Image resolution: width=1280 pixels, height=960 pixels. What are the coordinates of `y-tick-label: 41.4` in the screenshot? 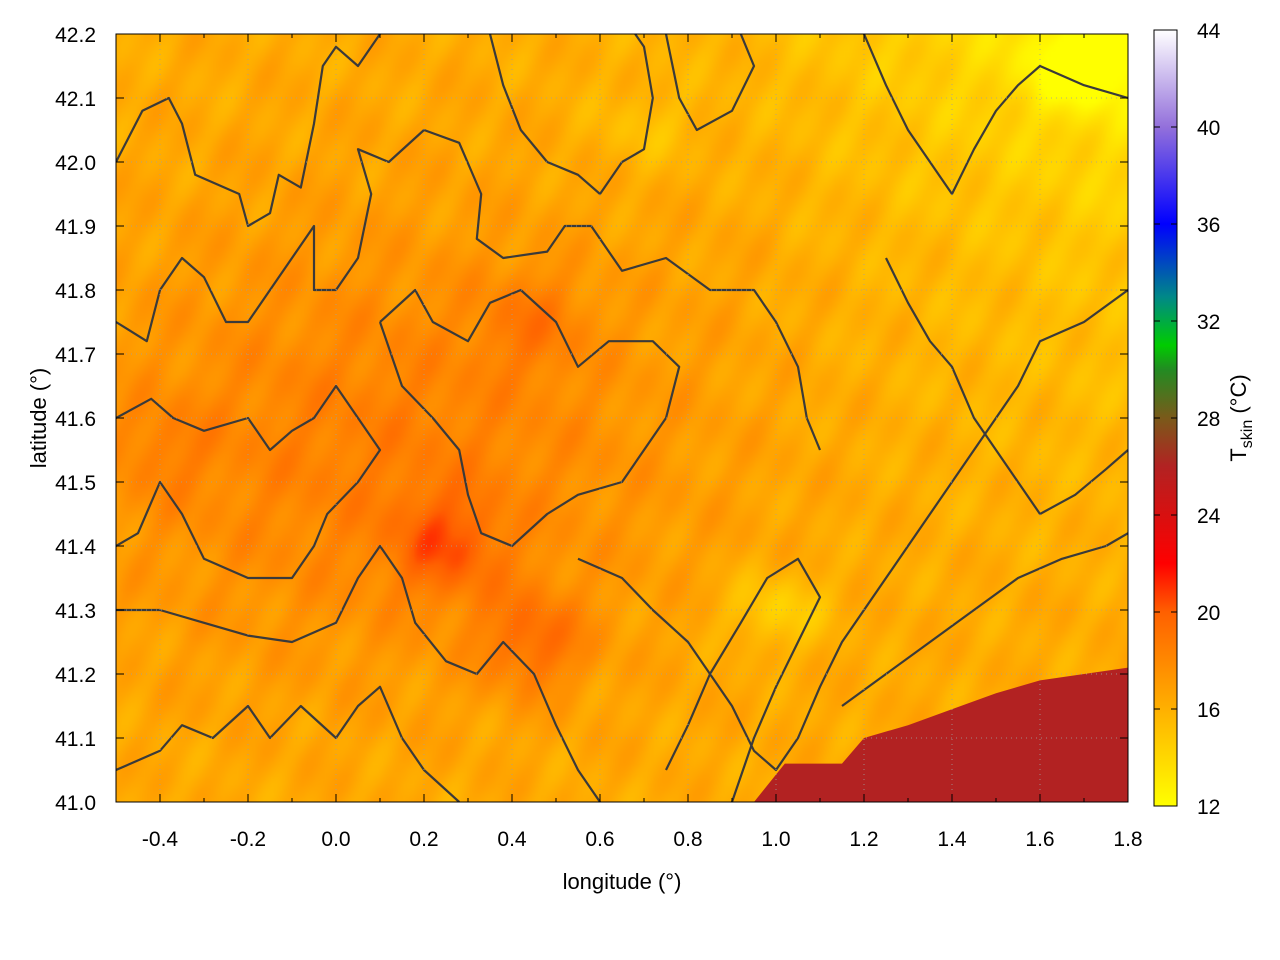 It's located at (75, 547).